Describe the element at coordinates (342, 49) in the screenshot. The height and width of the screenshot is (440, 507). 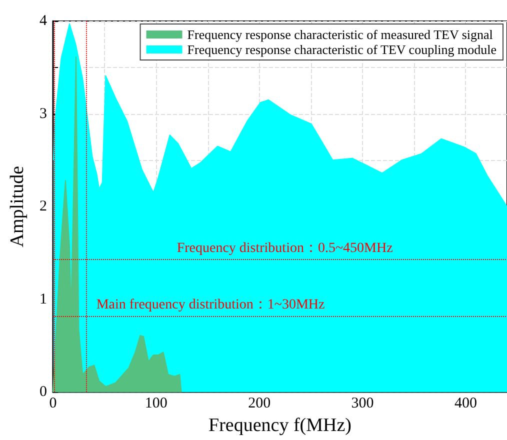
I see `legend-label: Frequency response characteristic of TEV coupling module` at that location.